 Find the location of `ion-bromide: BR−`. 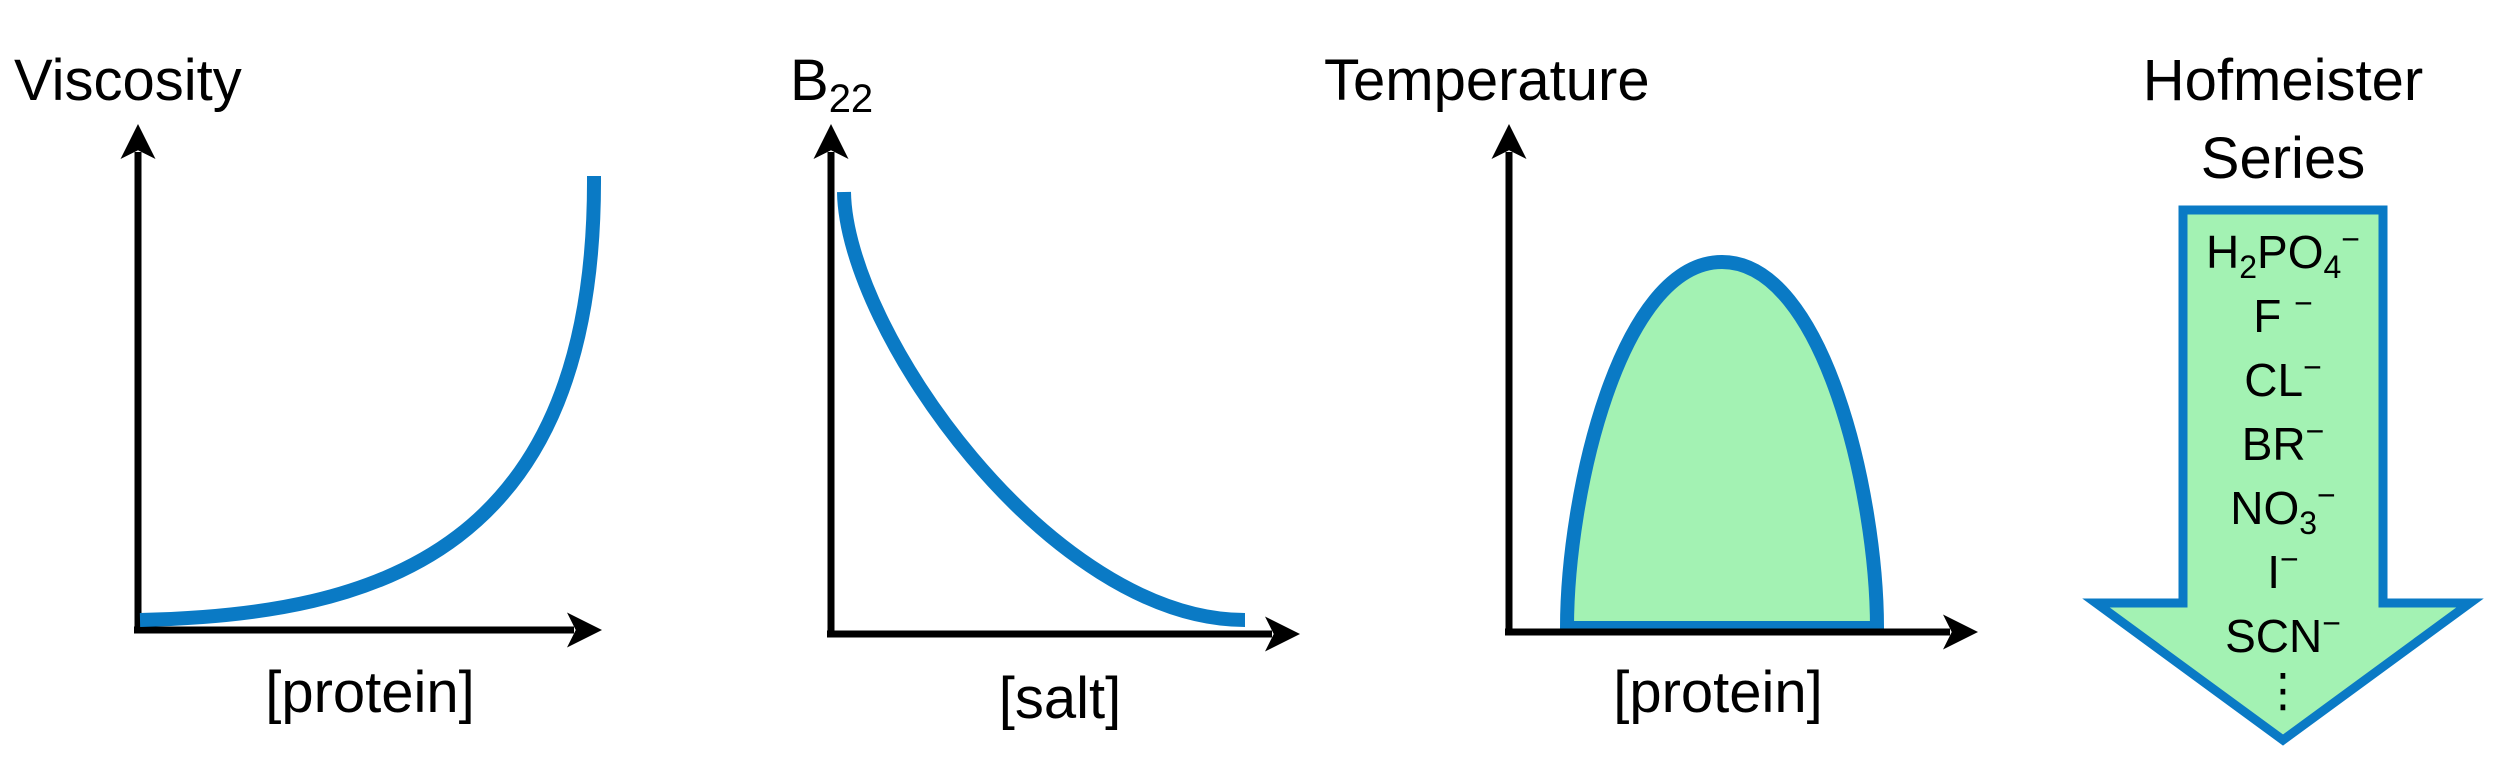

ion-bromide: BR− is located at coordinates (2283, 441).